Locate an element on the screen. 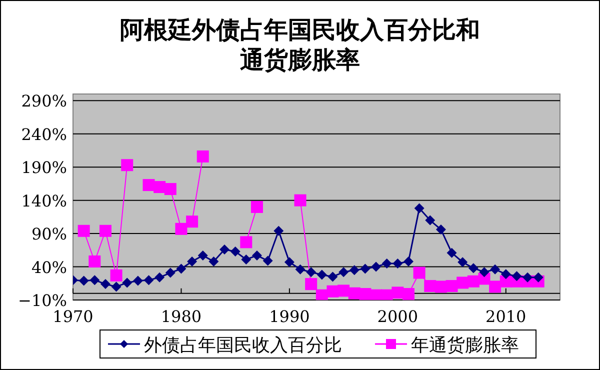  x-tick-label: 1970 is located at coordinates (73, 316).